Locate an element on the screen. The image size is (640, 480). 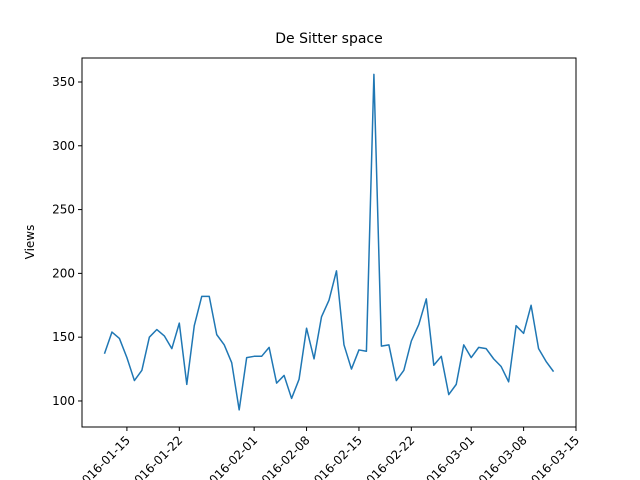
y-tick-label: 300 is located at coordinates (63, 146).